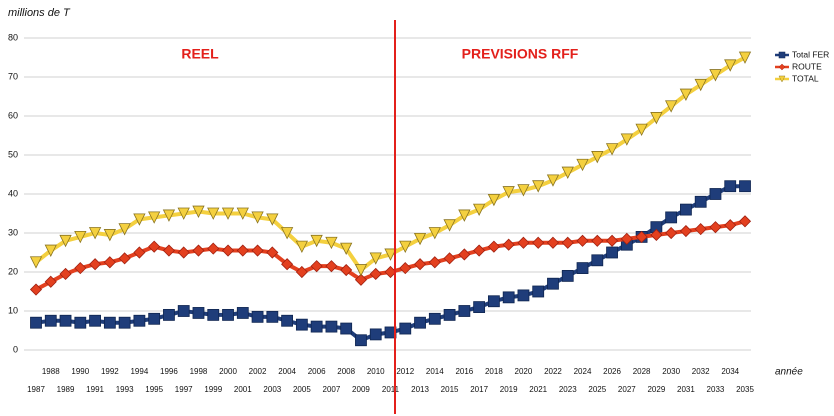 The width and height of the screenshot is (834, 416). I want to click on x-tick-label: 1992, so click(110, 371).